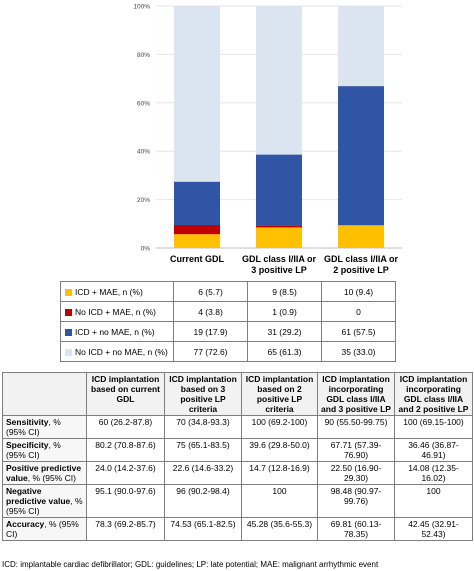  Describe the element at coordinates (279, 270) in the screenshot. I see `x-category-label: 3 positive LP` at that location.